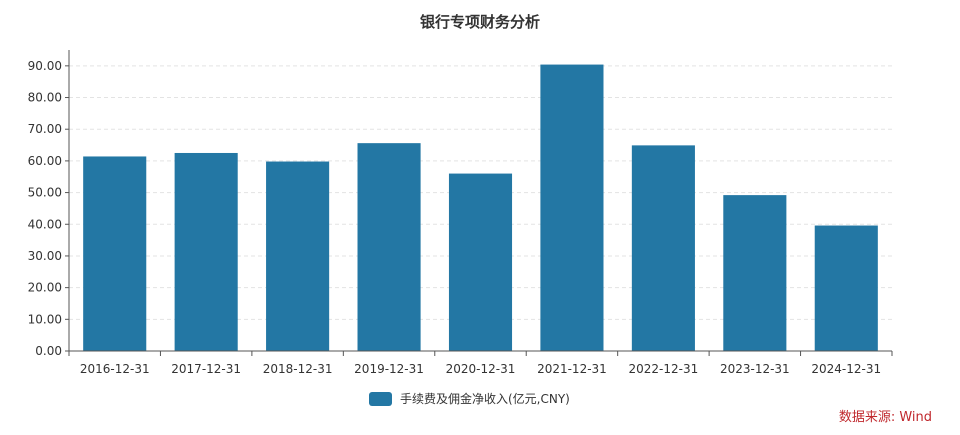 The height and width of the screenshot is (435, 960). Describe the element at coordinates (572, 369) in the screenshot. I see `x-tick-label: 2021-12-31` at that location.